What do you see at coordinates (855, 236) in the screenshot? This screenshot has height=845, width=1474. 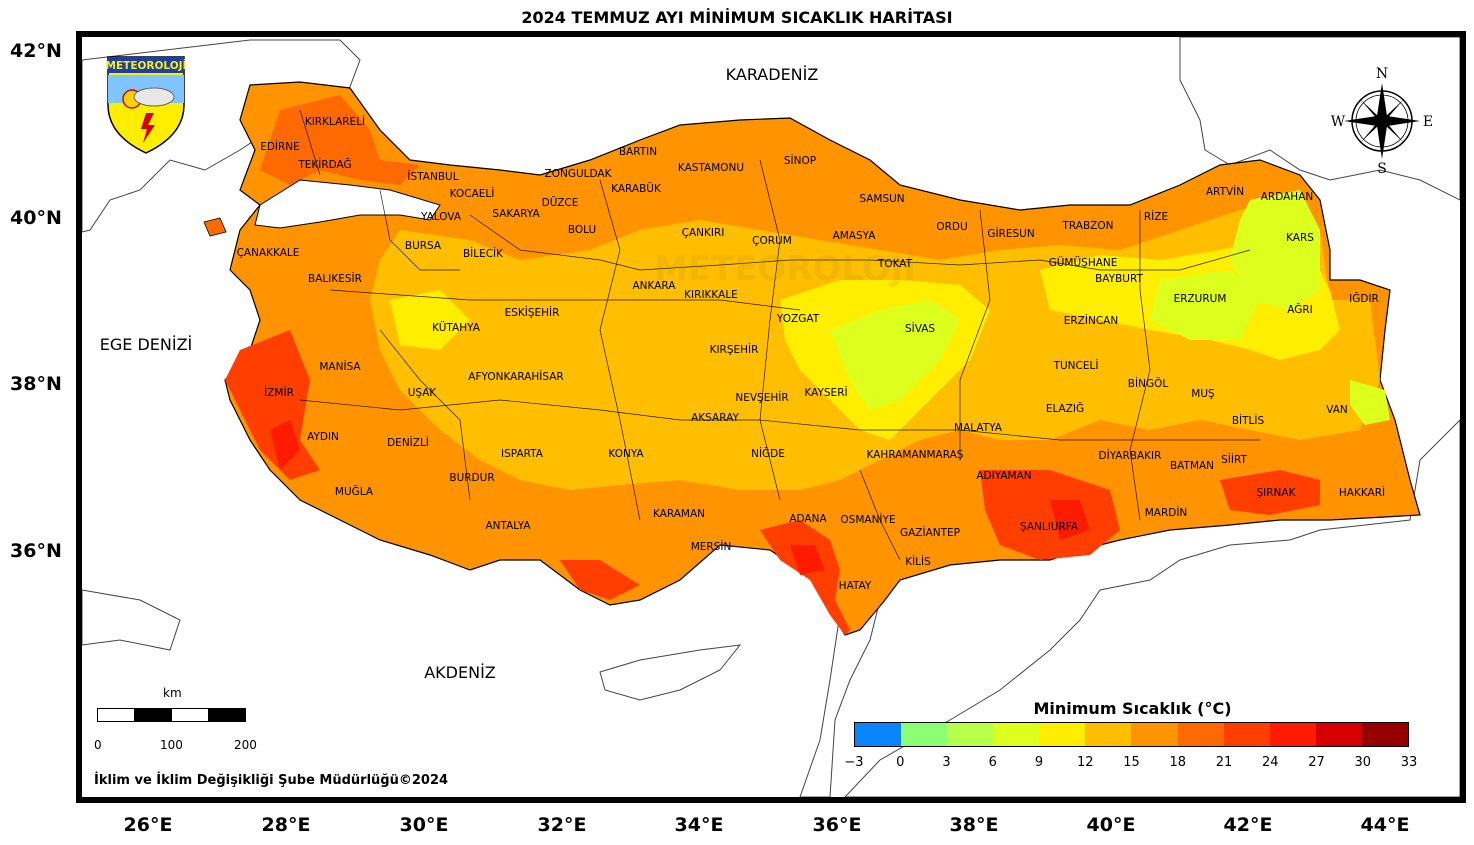 I see `province-label: AMASYA` at bounding box center [855, 236].